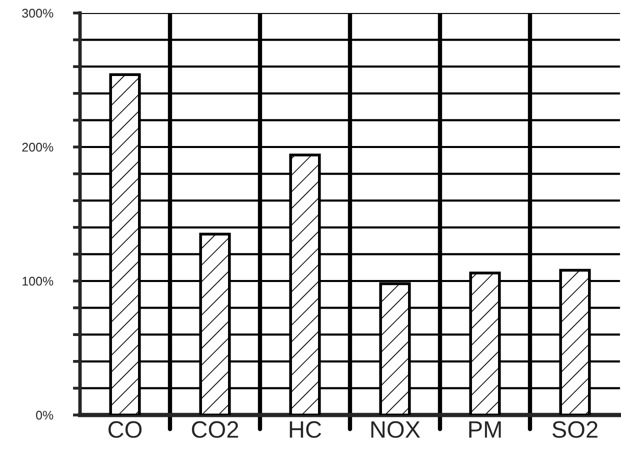 The image size is (621, 451). I want to click on y-tick-label: 300%, so click(38, 13).